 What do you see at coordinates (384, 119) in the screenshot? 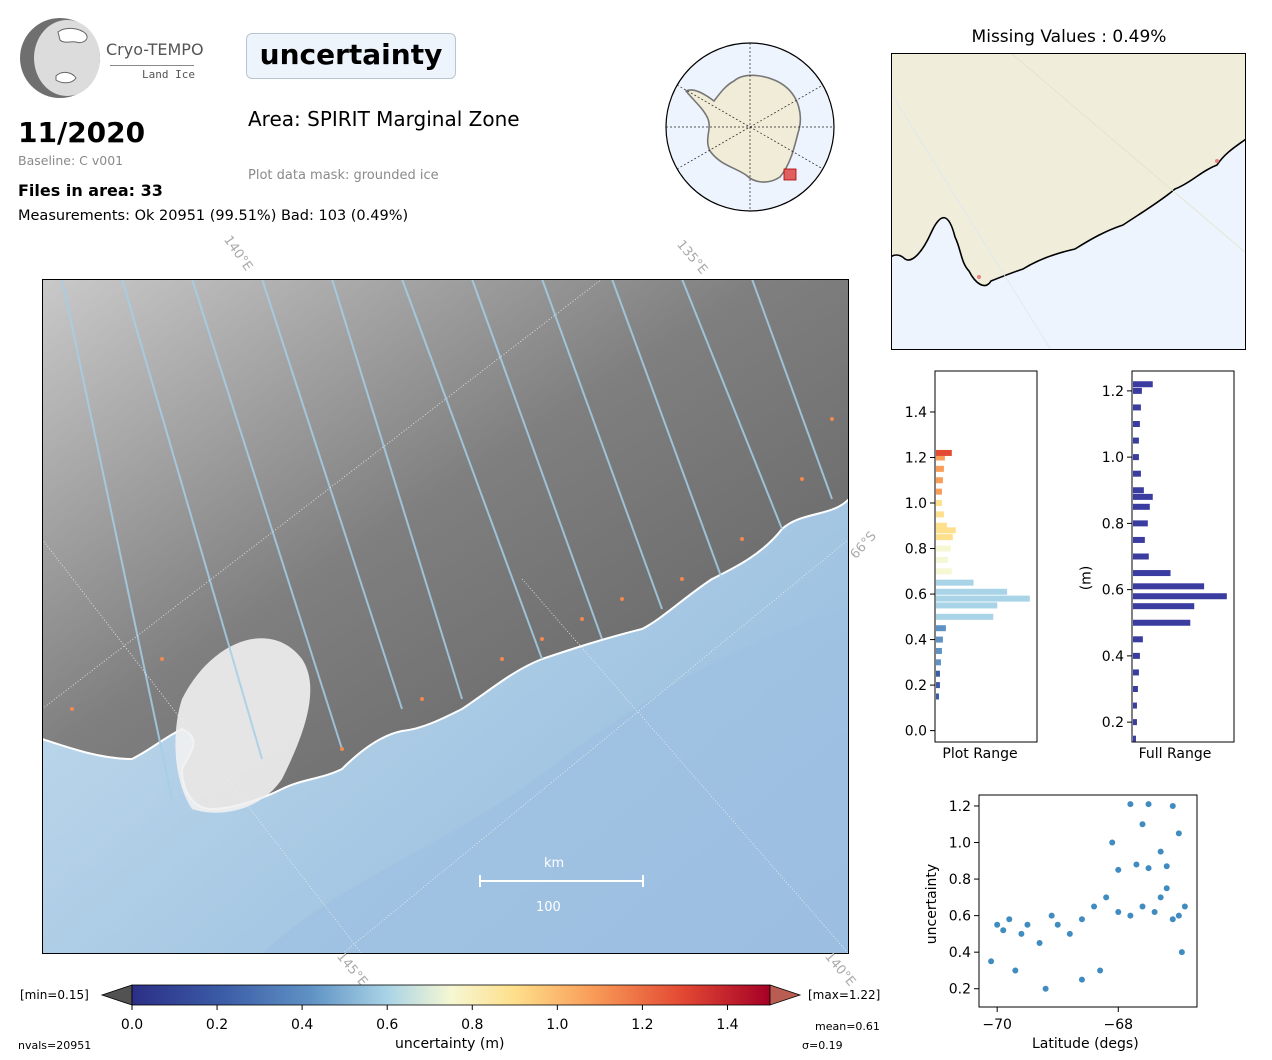
I see `area-label: Area: SPIRIT Marginal Zone` at bounding box center [384, 119].